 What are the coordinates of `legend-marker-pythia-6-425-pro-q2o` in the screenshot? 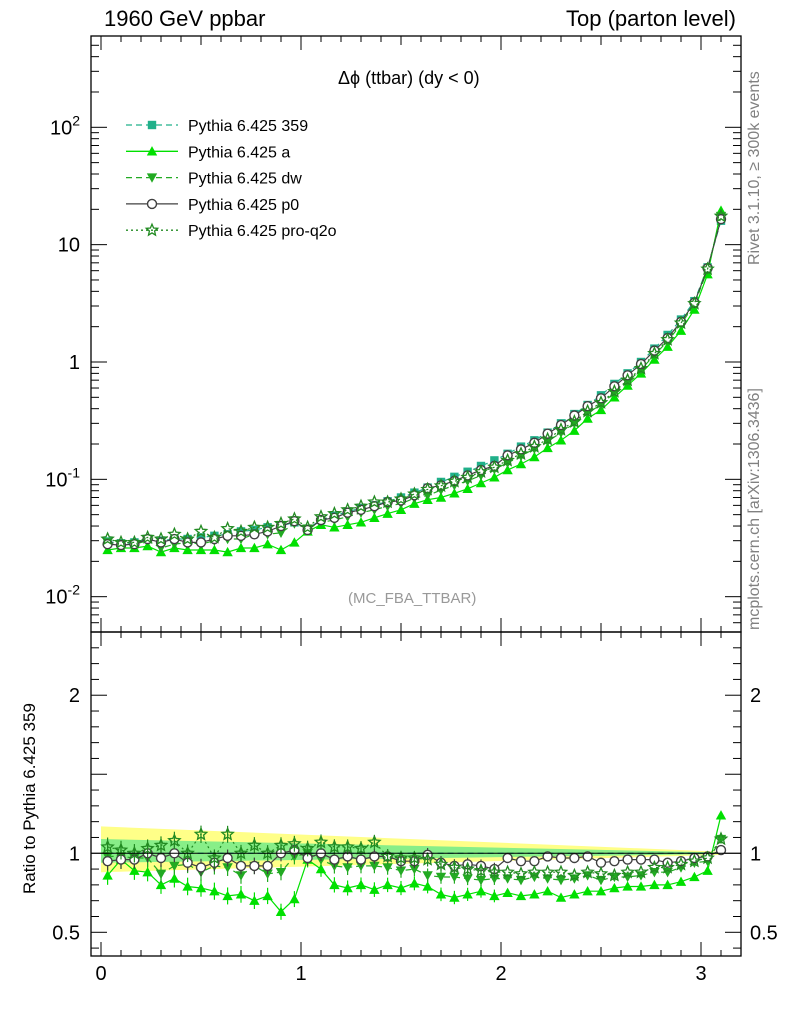 It's located at (152, 229).